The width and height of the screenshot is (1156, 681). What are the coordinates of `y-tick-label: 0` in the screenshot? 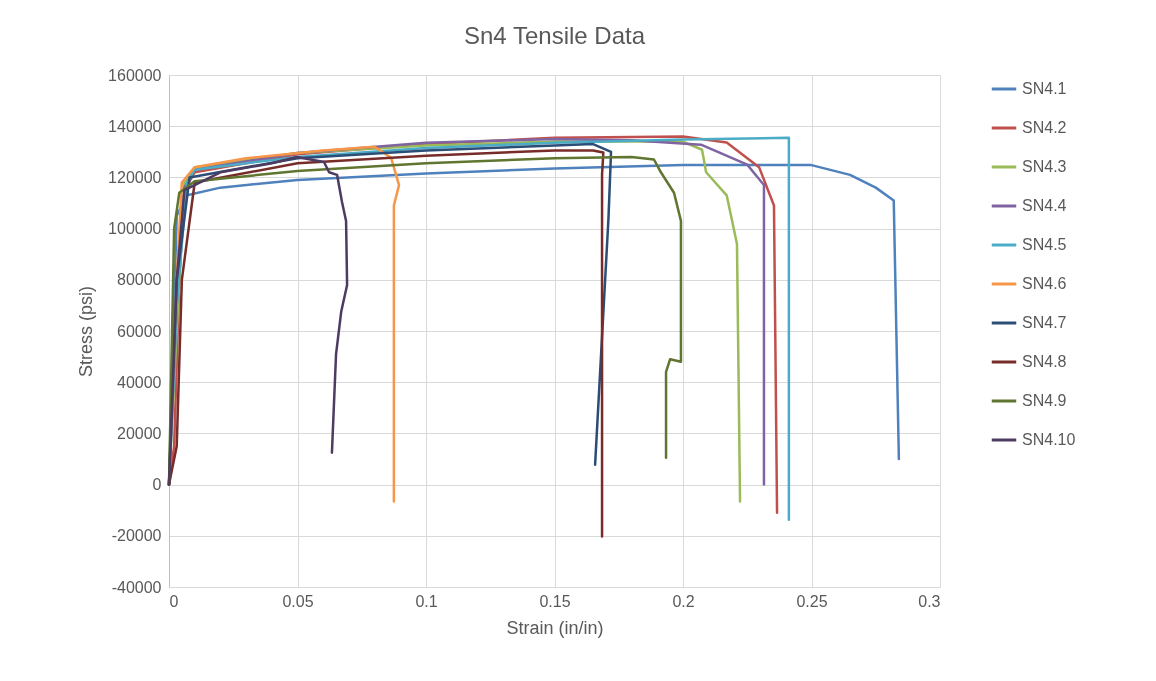 It's located at (157, 485).